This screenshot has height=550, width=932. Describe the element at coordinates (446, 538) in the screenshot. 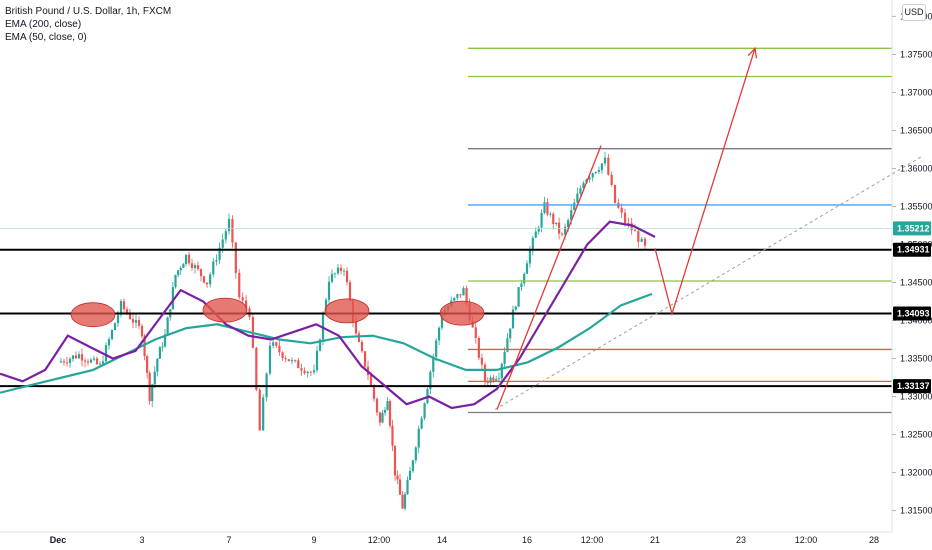

I see `time-axis: Dec 3 7 9 12:00 14 16 12:00 21 23 12:00 28` at that location.